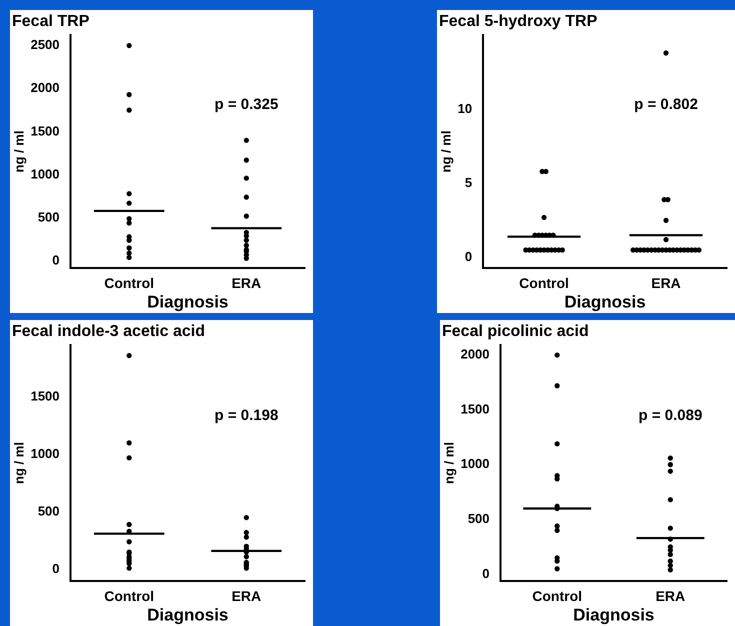 The width and height of the screenshot is (735, 626). I want to click on annotation: p = 0.325, so click(246, 105).